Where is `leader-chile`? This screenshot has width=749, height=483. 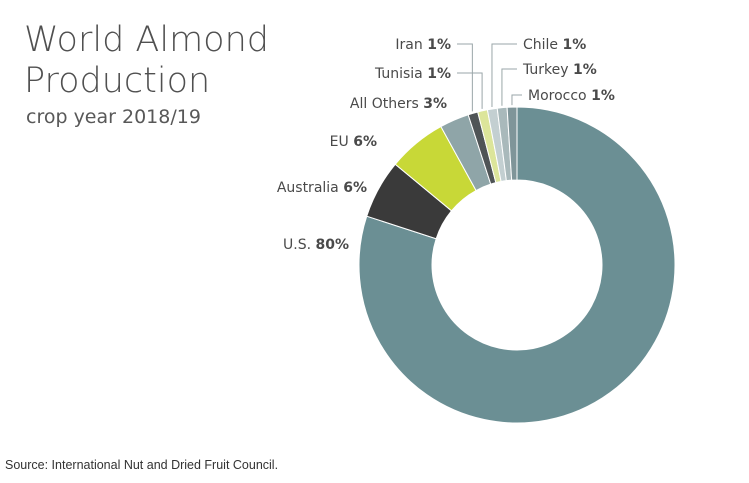
leader-chile is located at coordinates (504, 75).